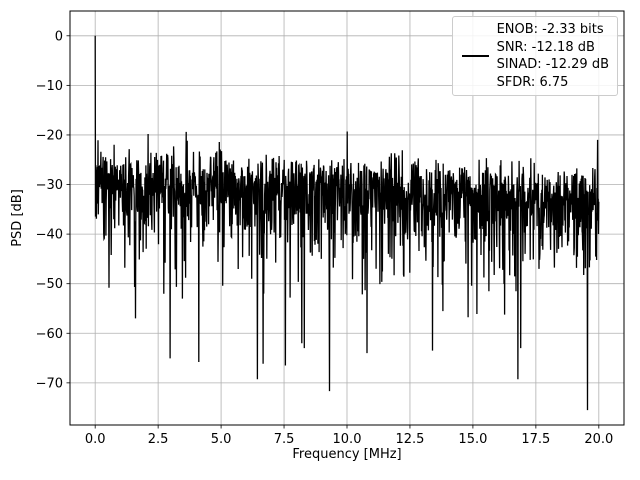 This screenshot has height=480, width=640. I want to click on x-tick-label: 15.0, so click(472, 439).